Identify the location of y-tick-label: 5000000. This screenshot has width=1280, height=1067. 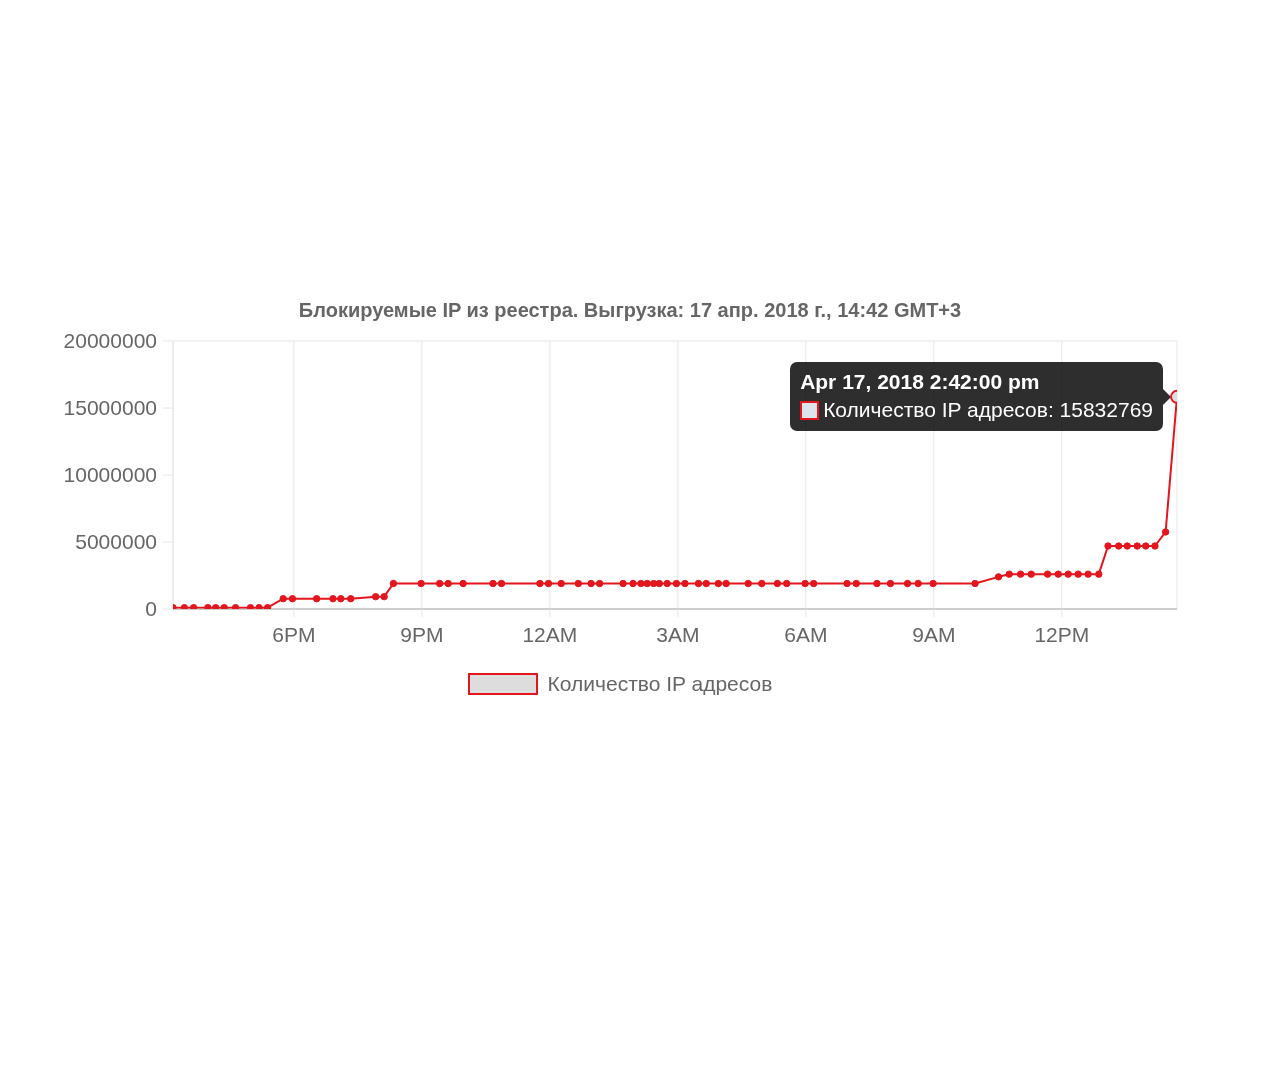
(116, 542).